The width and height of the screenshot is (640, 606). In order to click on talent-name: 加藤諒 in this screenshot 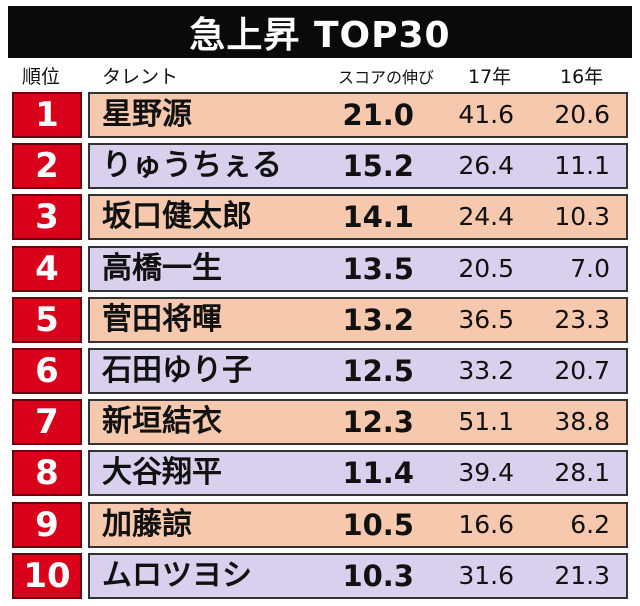, I will do `click(147, 524)`.